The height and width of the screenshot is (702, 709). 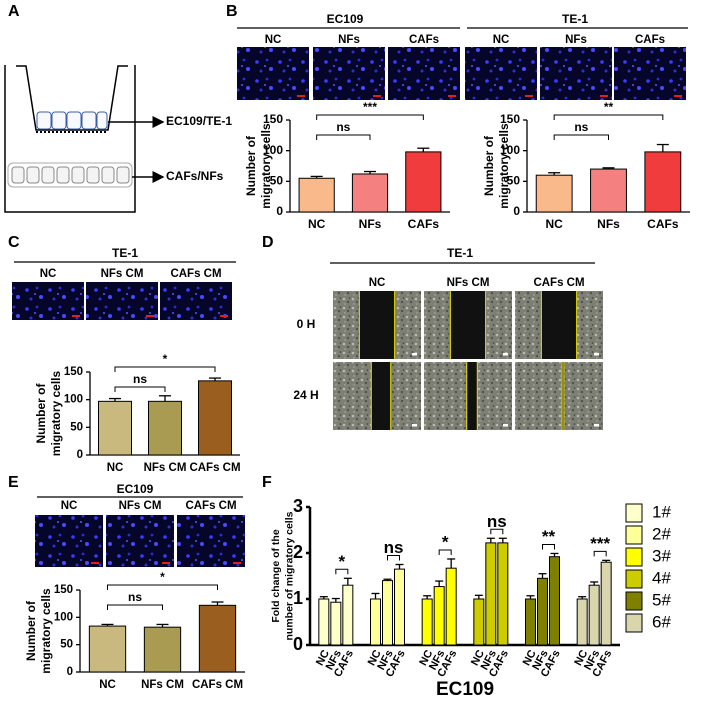 What do you see at coordinates (298, 598) in the screenshot?
I see `y-tick-label: 1` at bounding box center [298, 598].